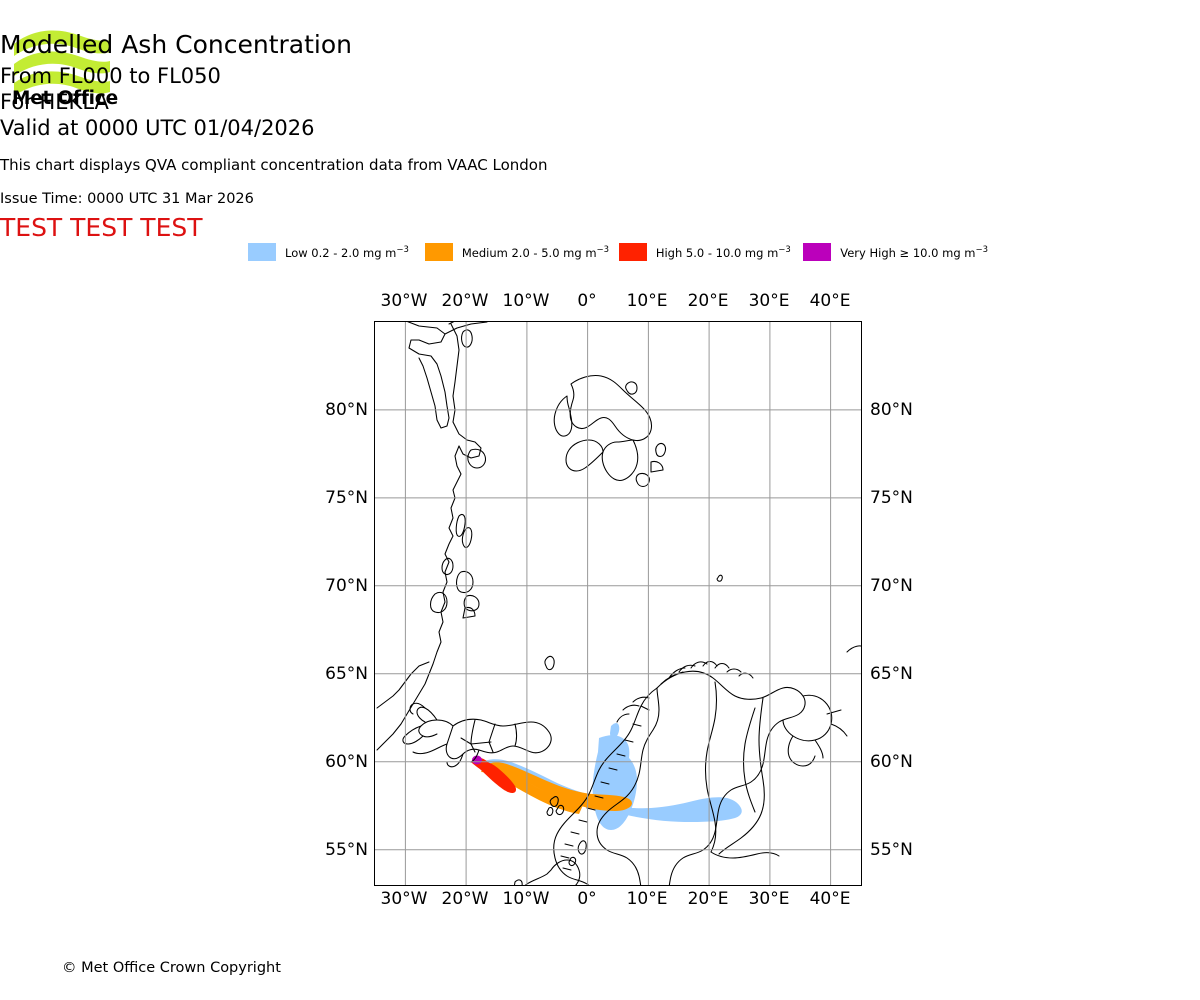  Describe the element at coordinates (784, 249) in the screenshot. I see `legend-exponent-high: −3` at that location.